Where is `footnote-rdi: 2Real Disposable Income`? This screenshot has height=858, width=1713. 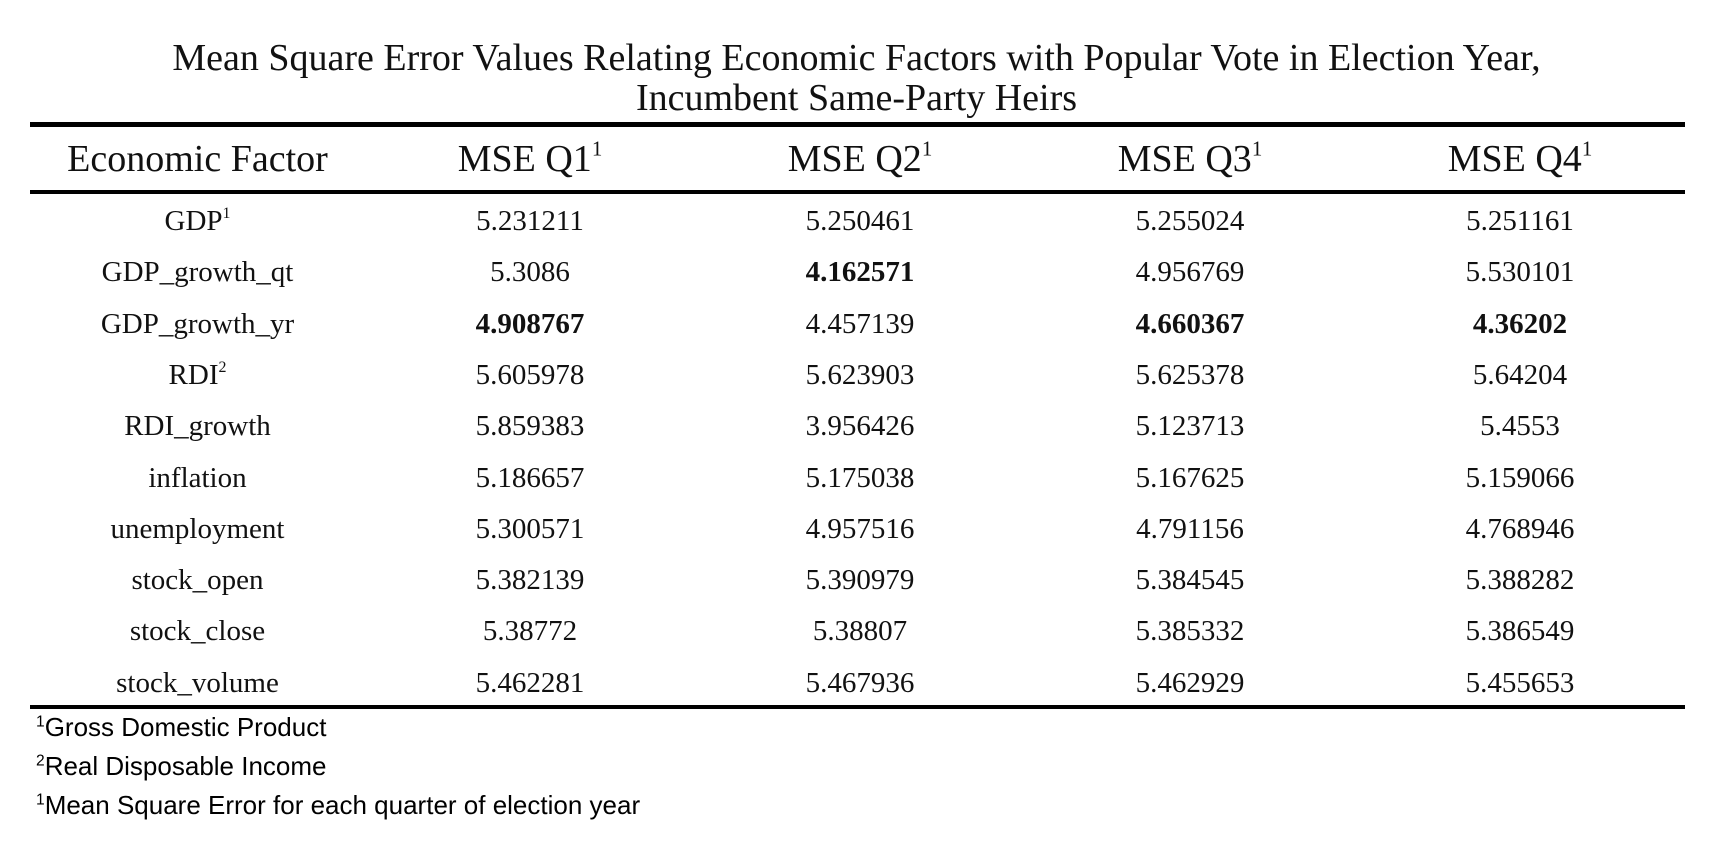 footnote-rdi: 2Real Disposable Income is located at coordinates (181, 766).